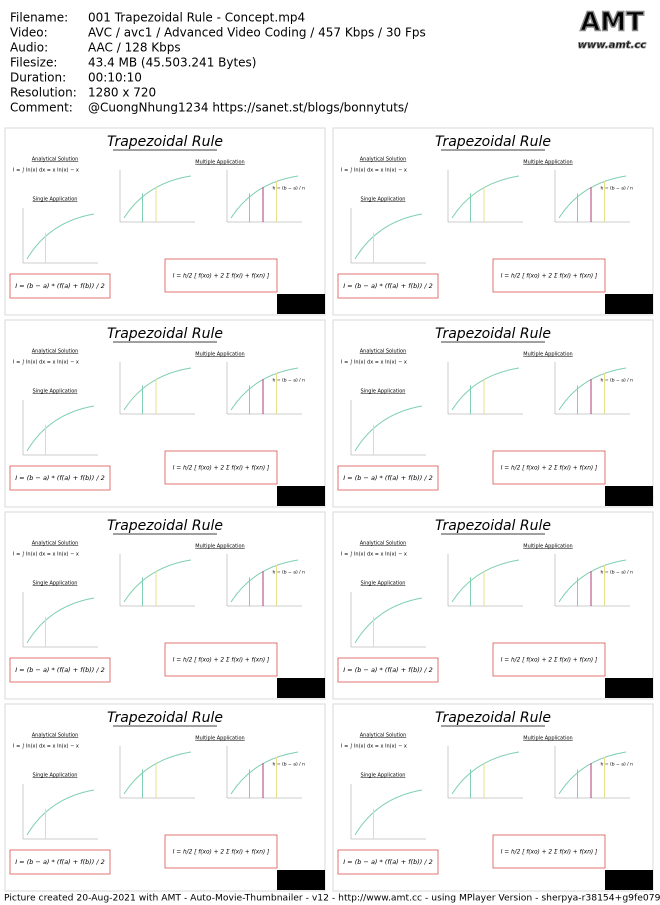 The width and height of the screenshot is (660, 905). I want to click on logo-title: AMT, so click(612, 23).